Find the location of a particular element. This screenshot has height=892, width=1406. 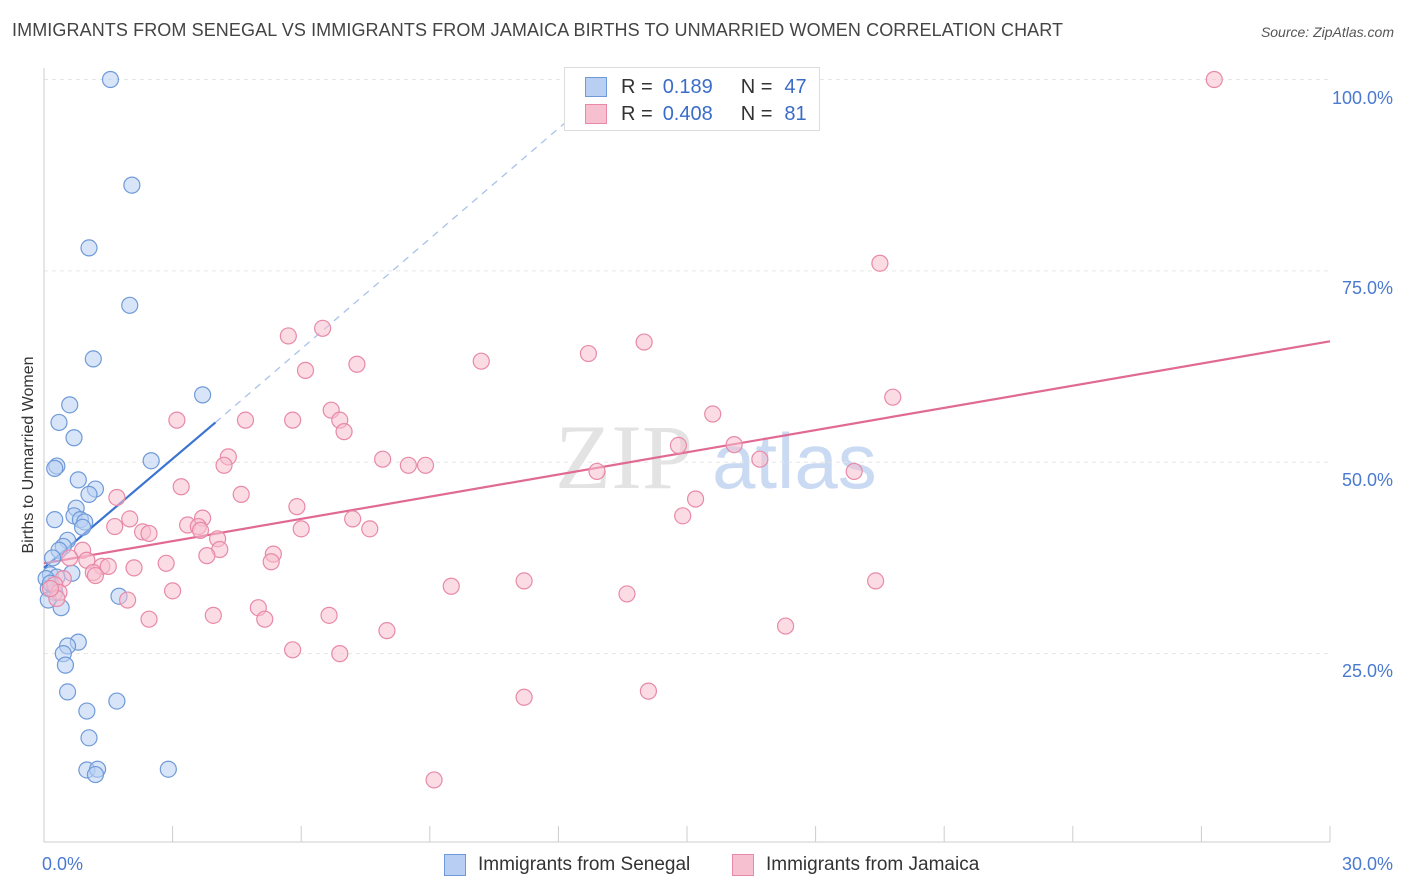

legend-row-senegal: R = 0.189 N = 47 is located at coordinates (696, 87).